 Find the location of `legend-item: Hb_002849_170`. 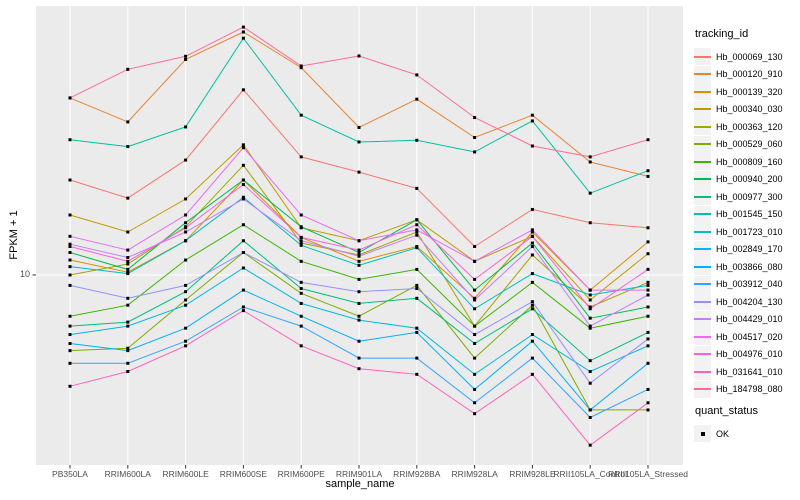

legend-item: Hb_002849_170 is located at coordinates (747, 249).